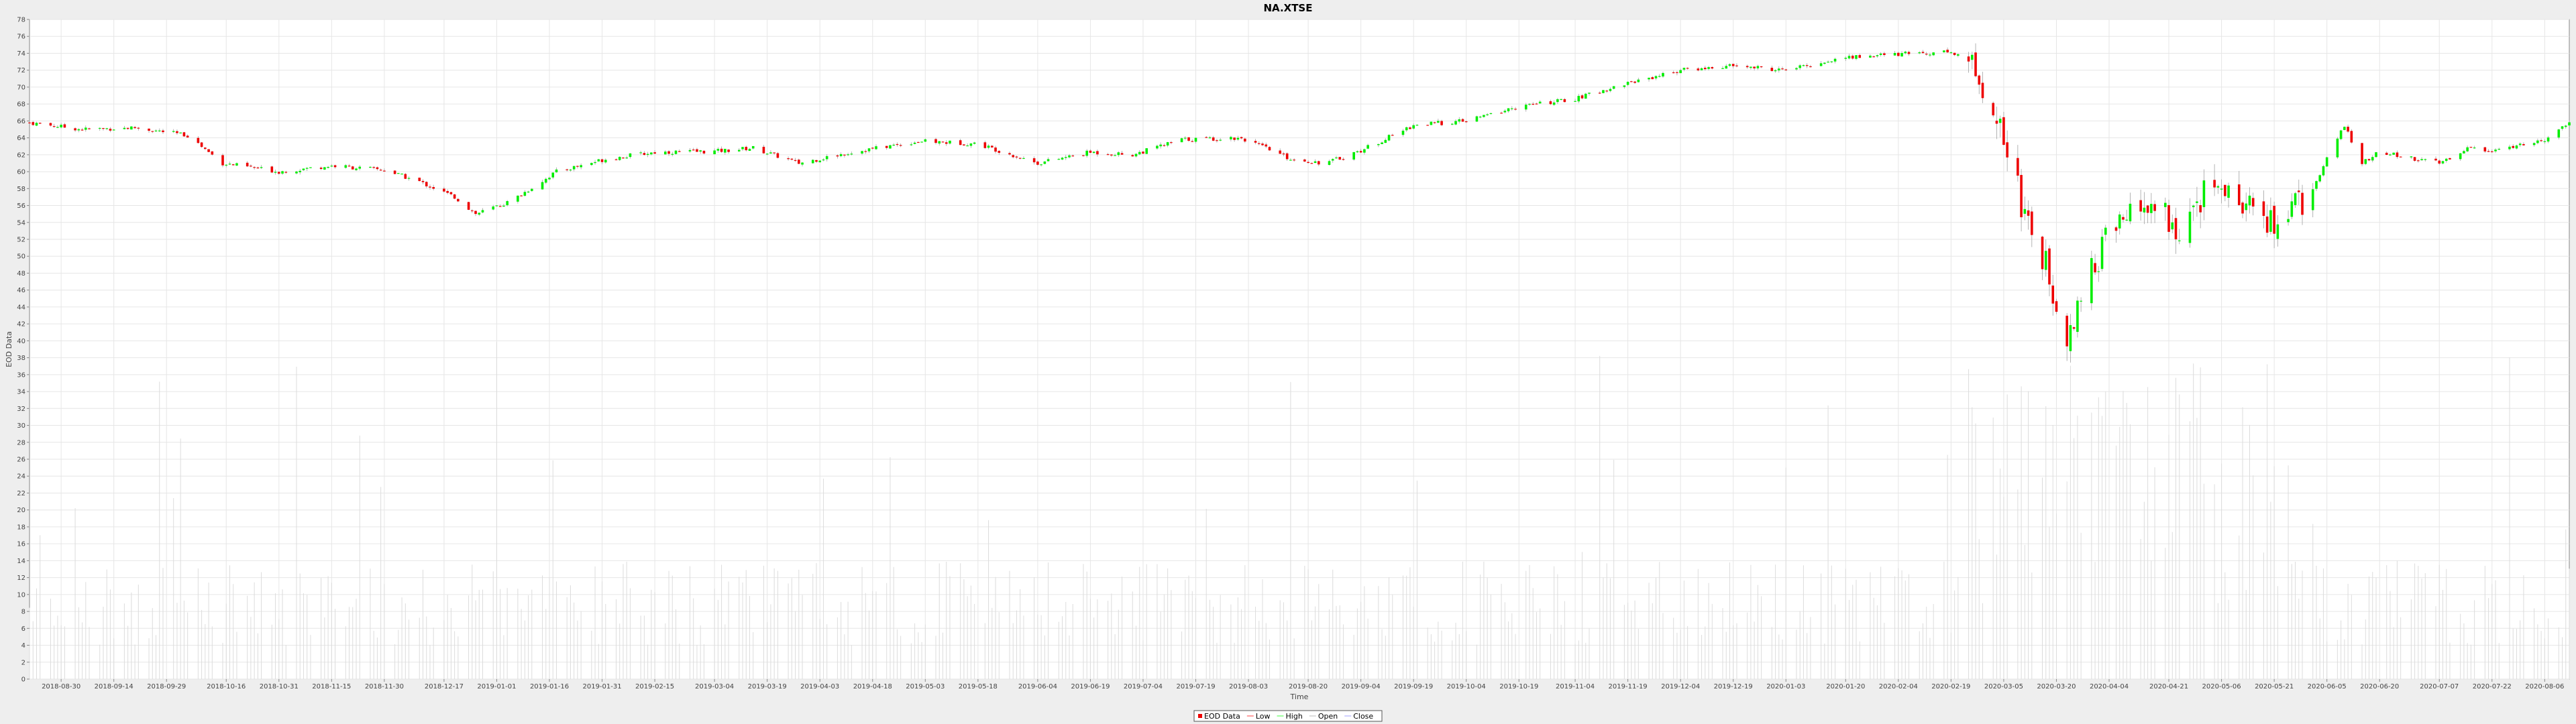  What do you see at coordinates (21, 240) in the screenshot?
I see `y-tick-label: 52` at bounding box center [21, 240].